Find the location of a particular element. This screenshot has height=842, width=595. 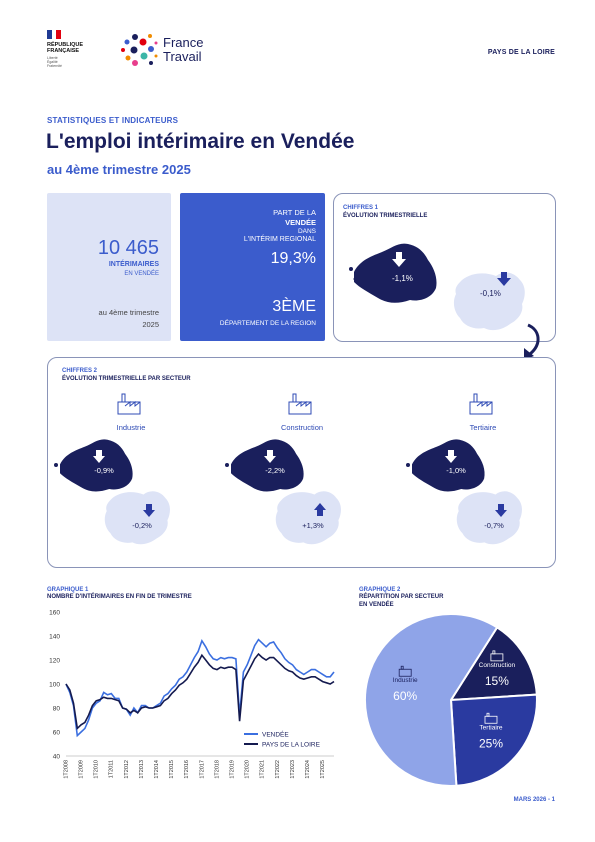

kpi-share-l3: DANS is located at coordinates (306, 231).